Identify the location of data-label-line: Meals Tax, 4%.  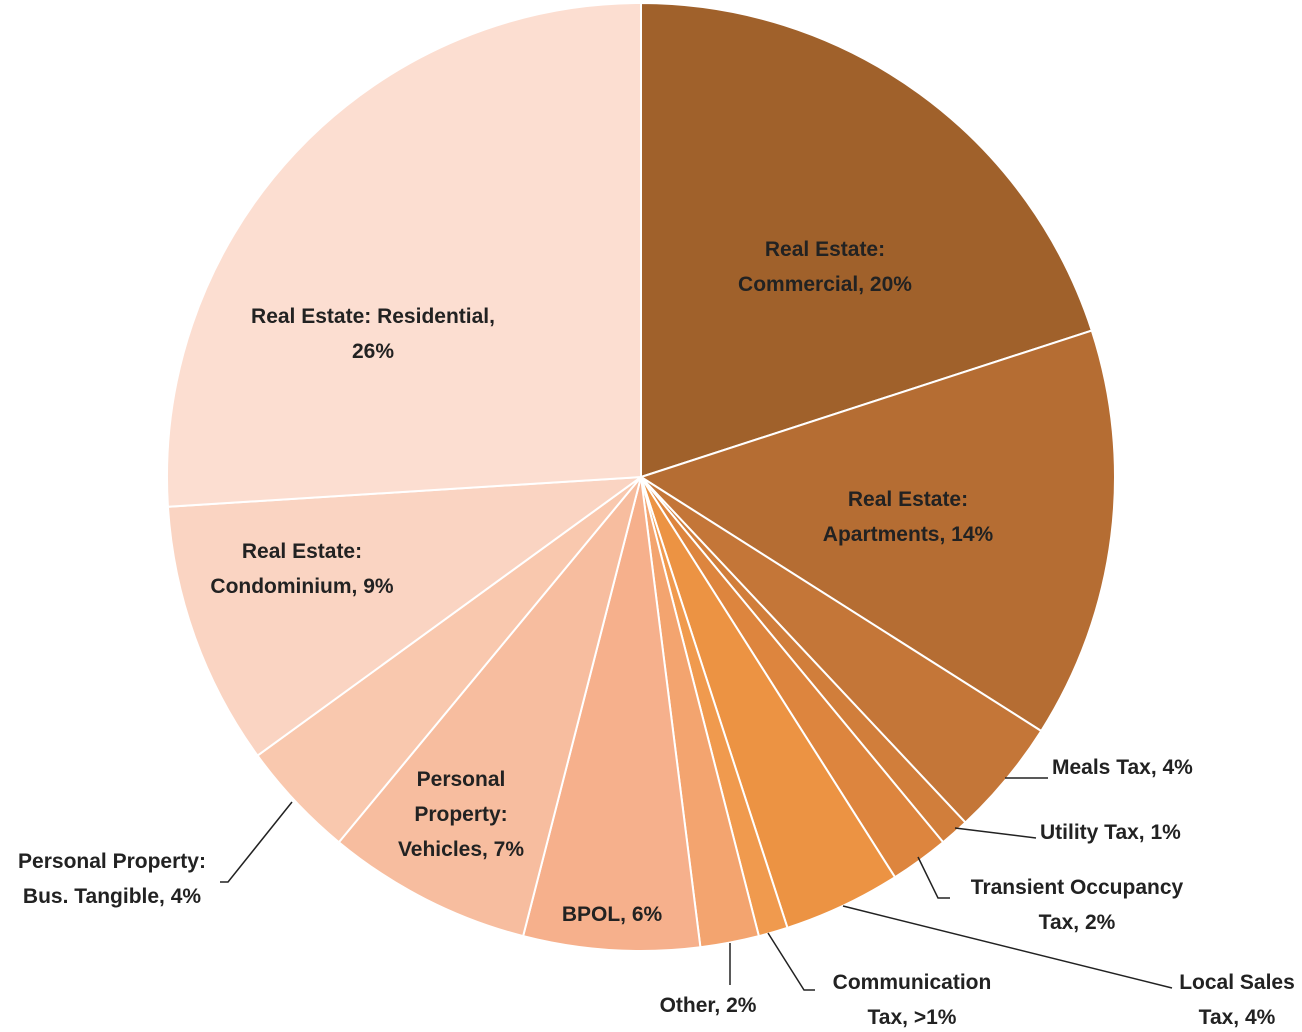
(1122, 767).